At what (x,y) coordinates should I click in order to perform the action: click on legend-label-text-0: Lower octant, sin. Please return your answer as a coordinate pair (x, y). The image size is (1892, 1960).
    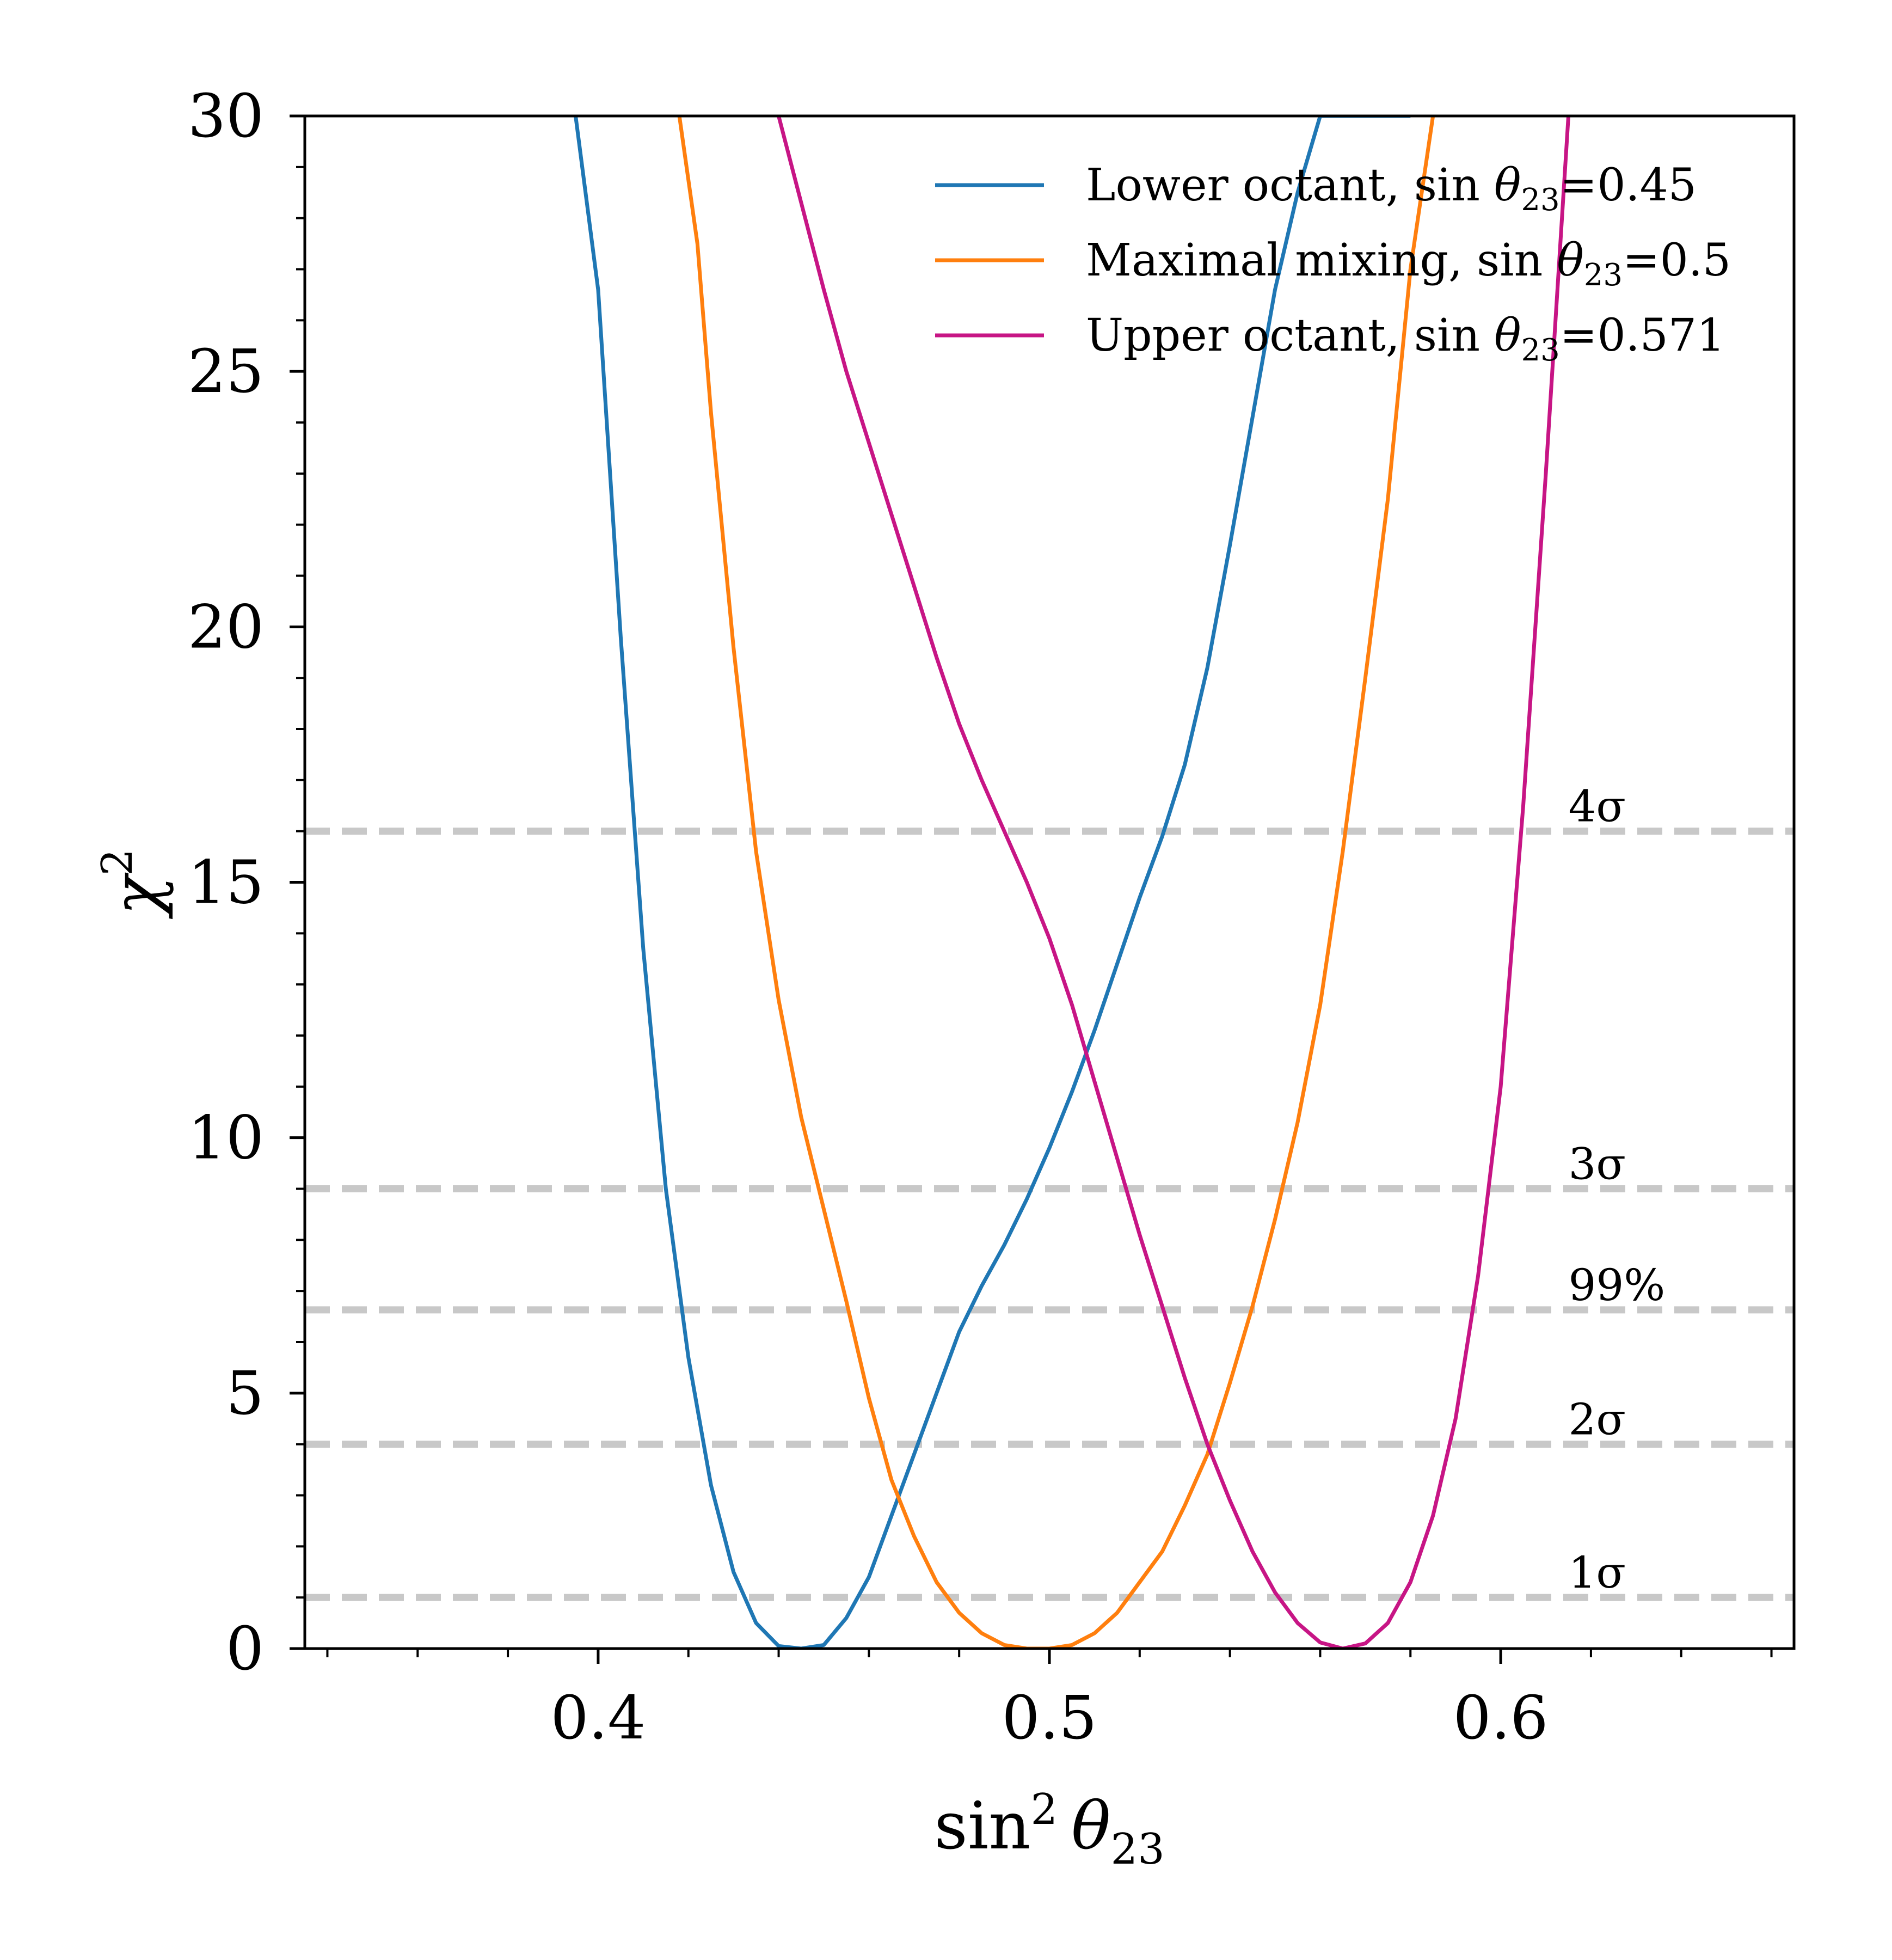
    Looking at the image, I should click on (1290, 185).